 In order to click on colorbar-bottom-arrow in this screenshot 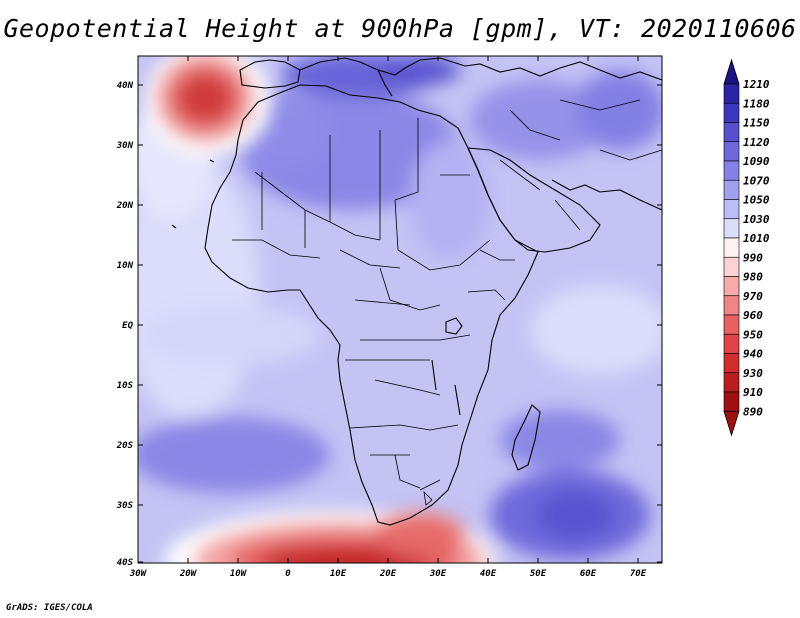, I will do `click(731, 423)`.